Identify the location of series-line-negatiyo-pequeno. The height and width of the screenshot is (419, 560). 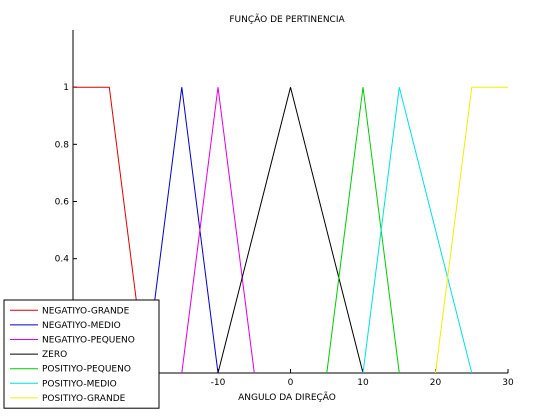
(218, 230).